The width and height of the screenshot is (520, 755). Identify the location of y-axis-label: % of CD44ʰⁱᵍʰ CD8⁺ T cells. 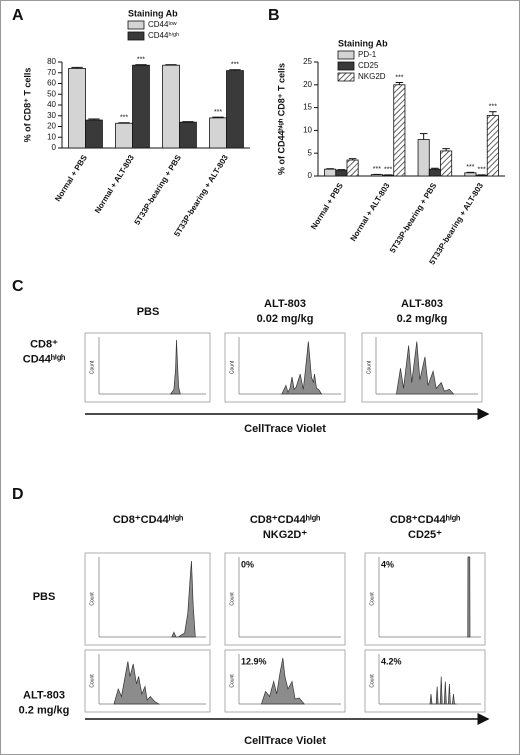
(280, 119).